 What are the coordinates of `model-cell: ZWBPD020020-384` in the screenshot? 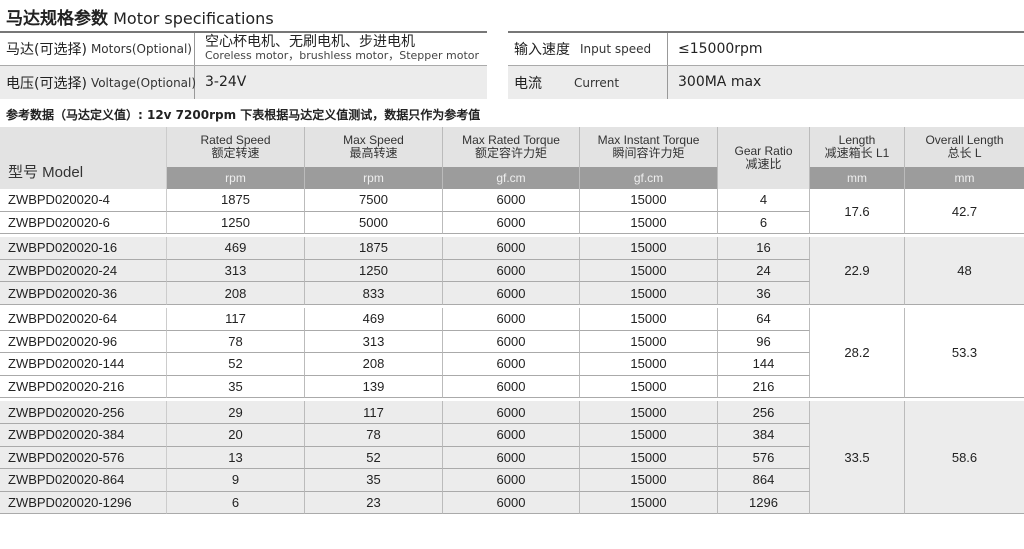 It's located at (83, 435).